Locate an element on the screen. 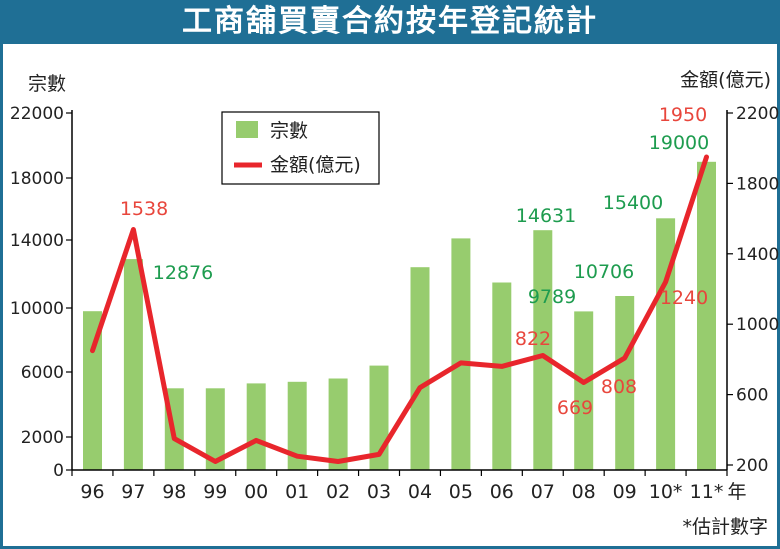 The image size is (780, 549). x-tick-label: 11* is located at coordinates (707, 492).